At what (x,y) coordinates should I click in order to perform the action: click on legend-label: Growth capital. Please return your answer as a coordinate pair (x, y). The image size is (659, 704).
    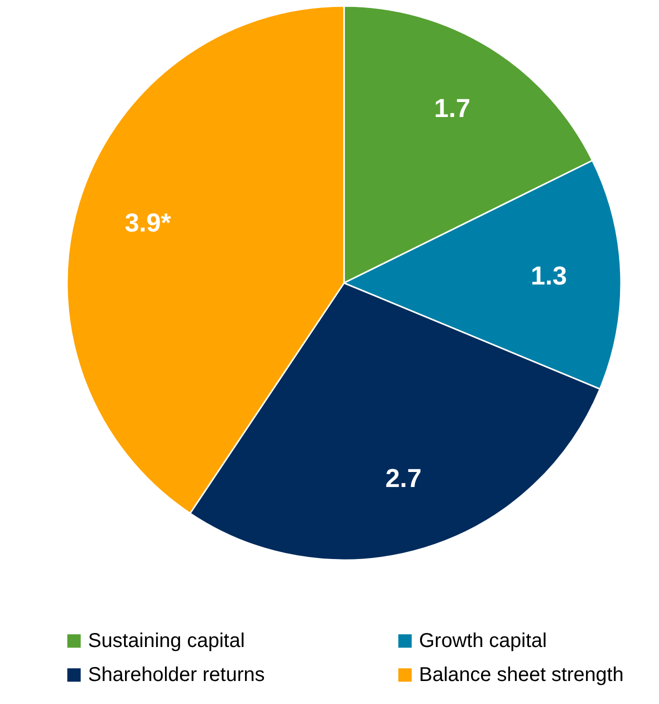
    Looking at the image, I should click on (483, 641).